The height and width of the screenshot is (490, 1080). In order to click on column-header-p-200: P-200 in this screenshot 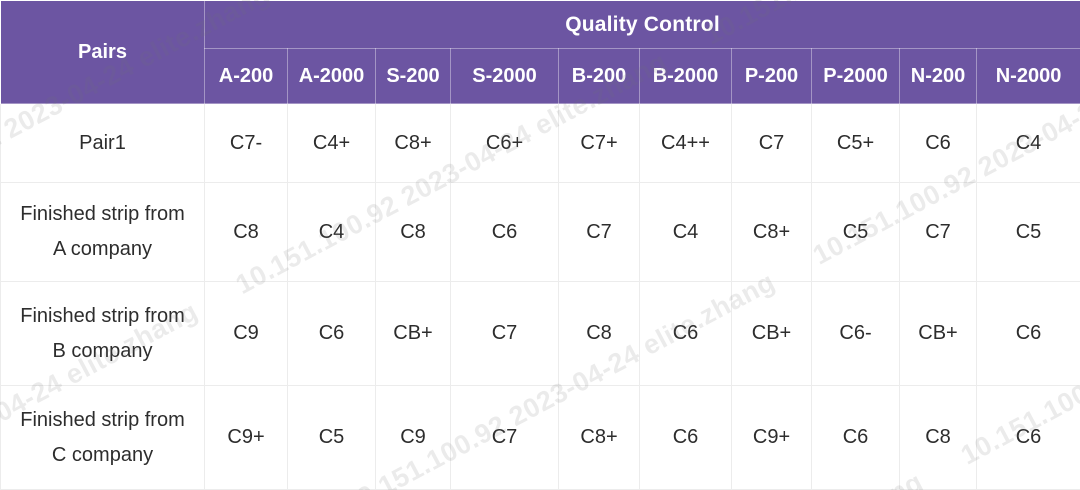, I will do `click(771, 76)`.